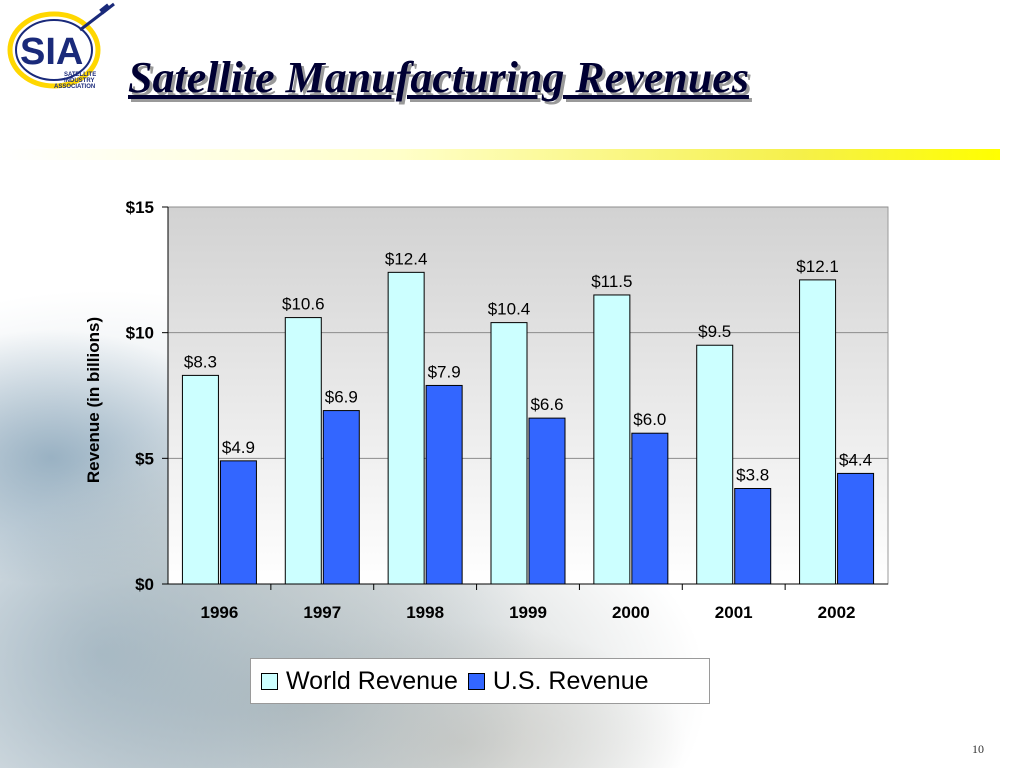 The image size is (1024, 768). I want to click on data-label-world-1997: $10.6, so click(303, 304).